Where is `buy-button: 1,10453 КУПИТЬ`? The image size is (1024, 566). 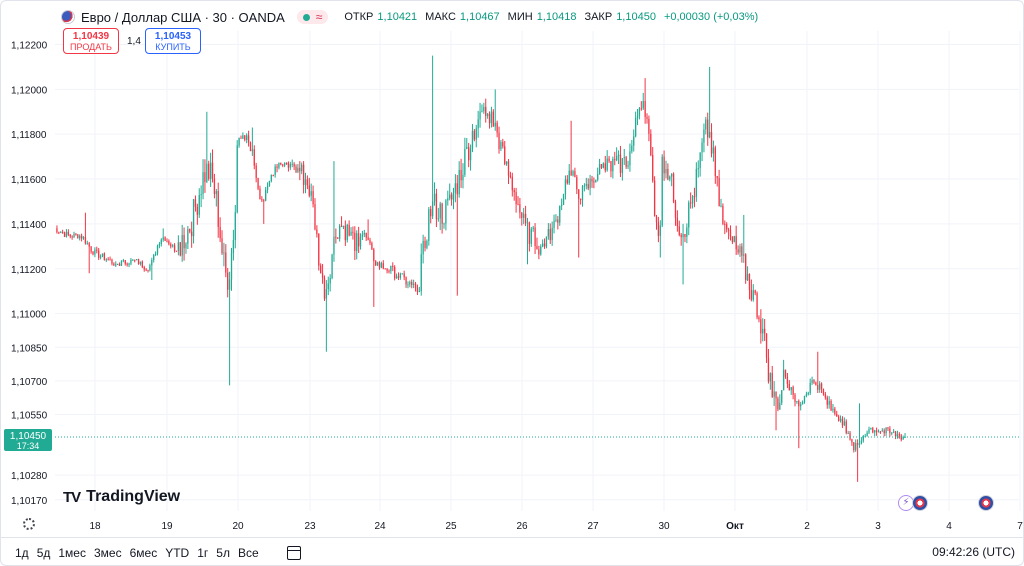 buy-button: 1,10453 КУПИТЬ is located at coordinates (173, 41).